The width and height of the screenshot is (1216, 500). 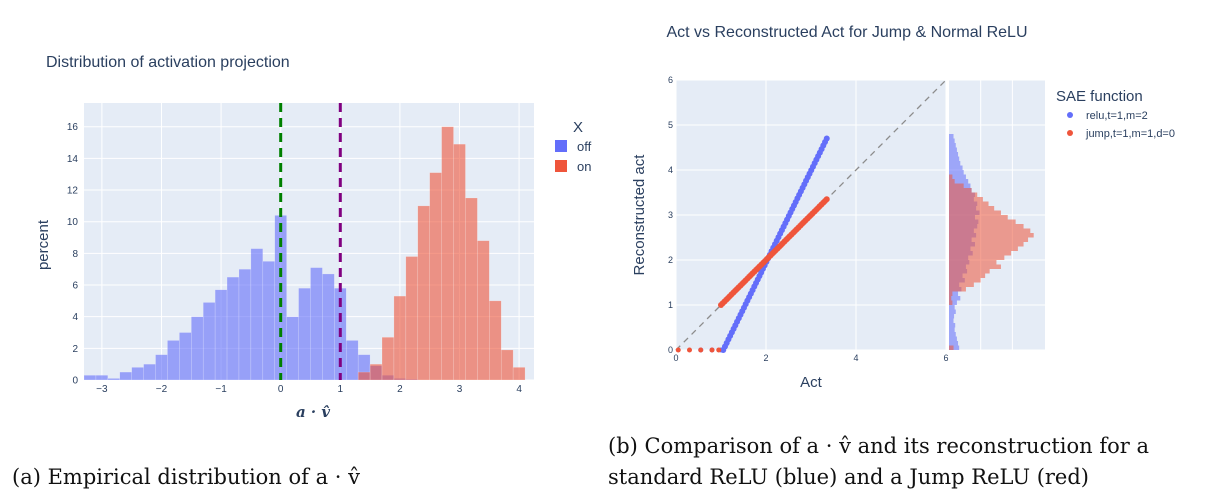 What do you see at coordinates (309, 389) in the screenshot?
I see `histogram-x-ticks: −3 −2 −1 0 1 2 3 4` at bounding box center [309, 389].